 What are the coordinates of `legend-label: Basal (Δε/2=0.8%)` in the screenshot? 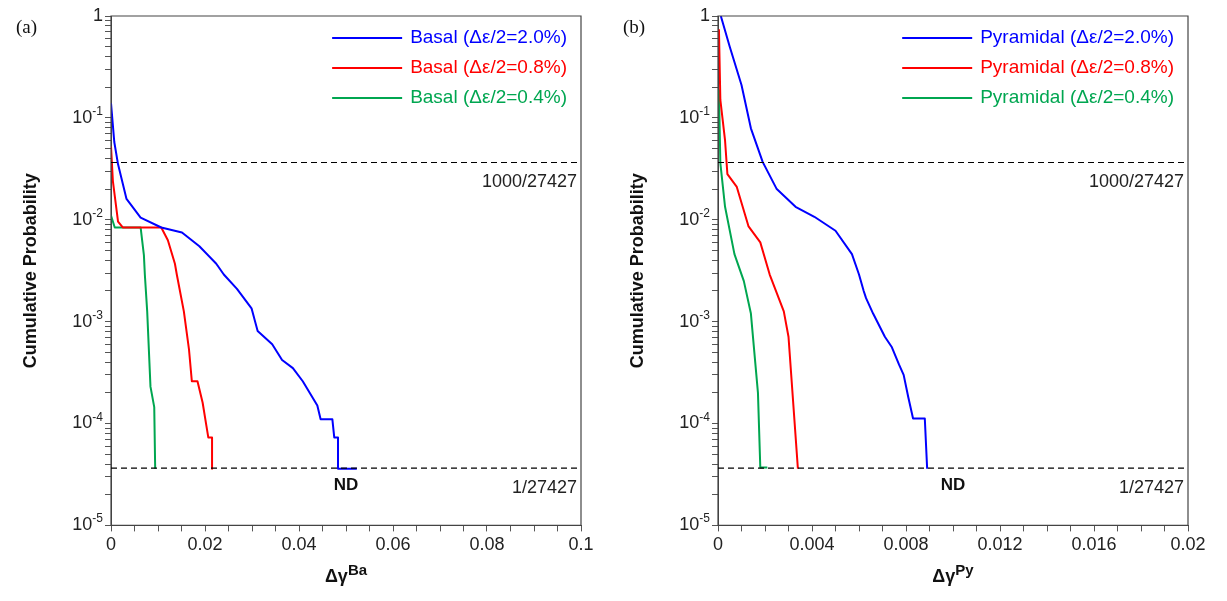 It's located at (488, 67).